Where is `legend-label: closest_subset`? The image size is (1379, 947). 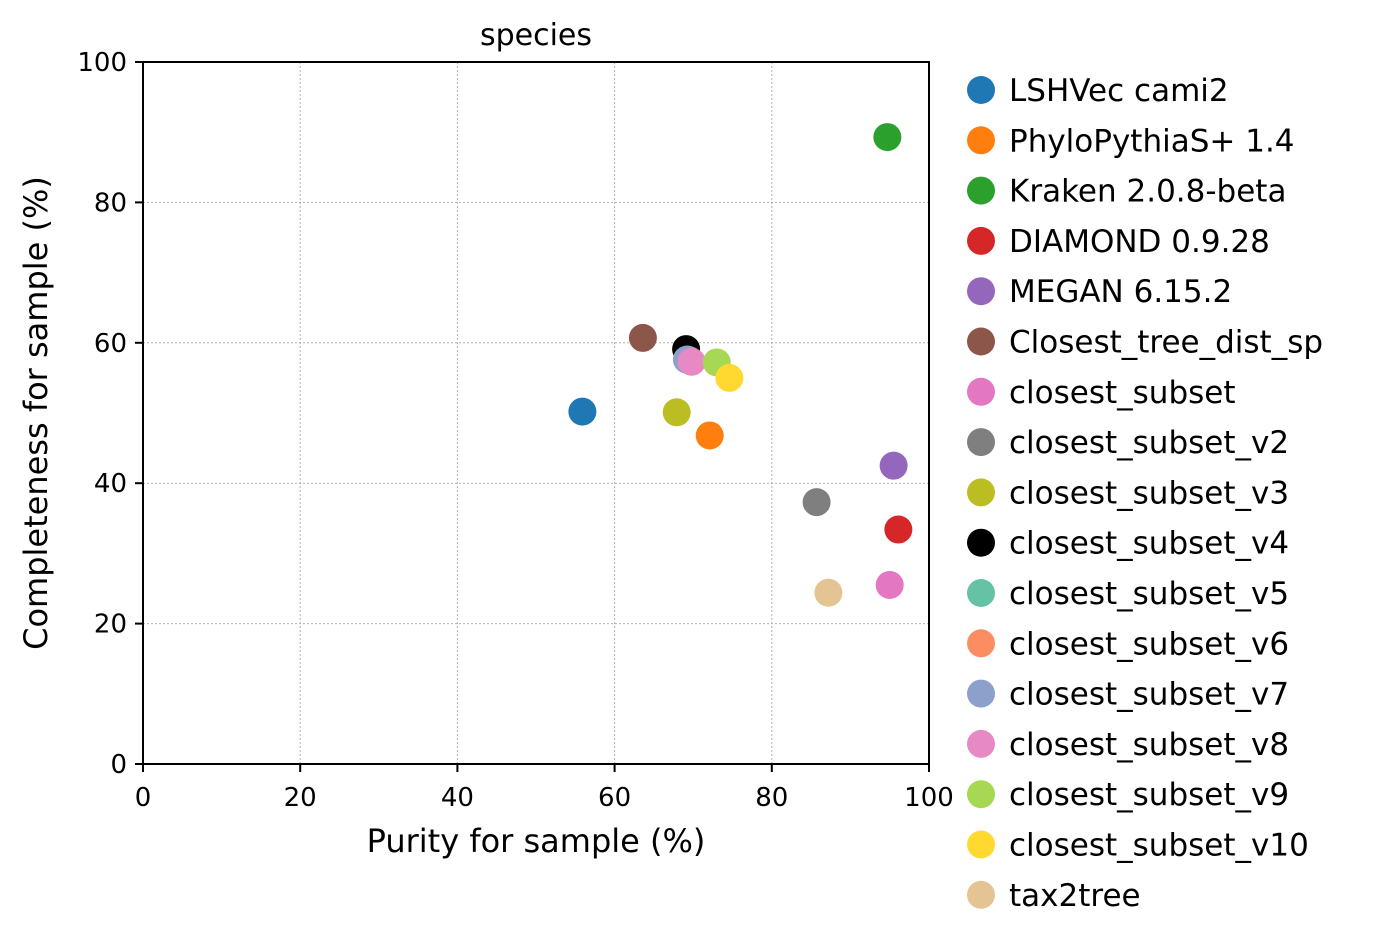
legend-label: closest_subset is located at coordinates (1122, 393).